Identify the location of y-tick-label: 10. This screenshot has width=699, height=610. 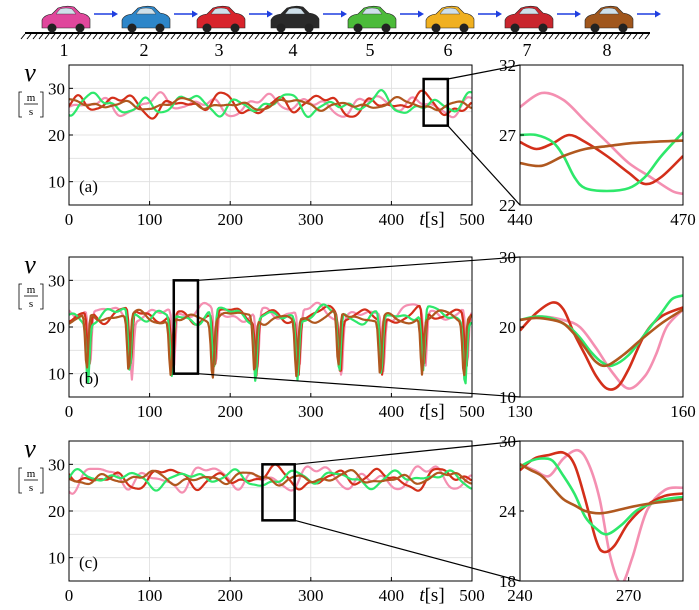
(56, 374).